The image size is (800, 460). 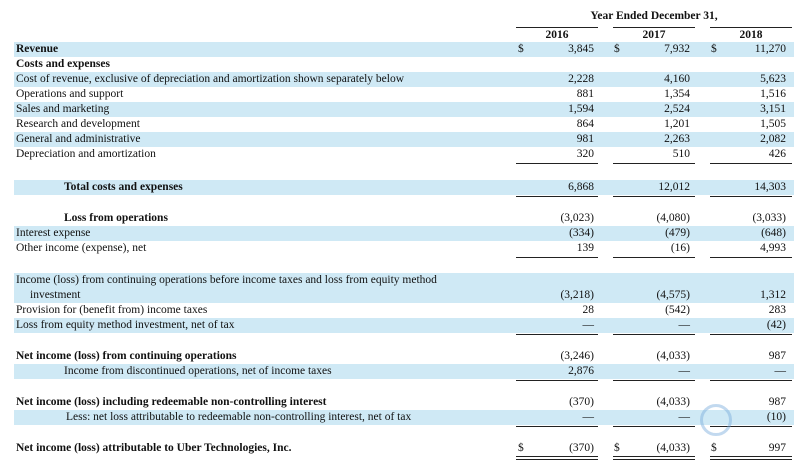 I want to click on value-2017: 2,263, so click(x=677, y=139).